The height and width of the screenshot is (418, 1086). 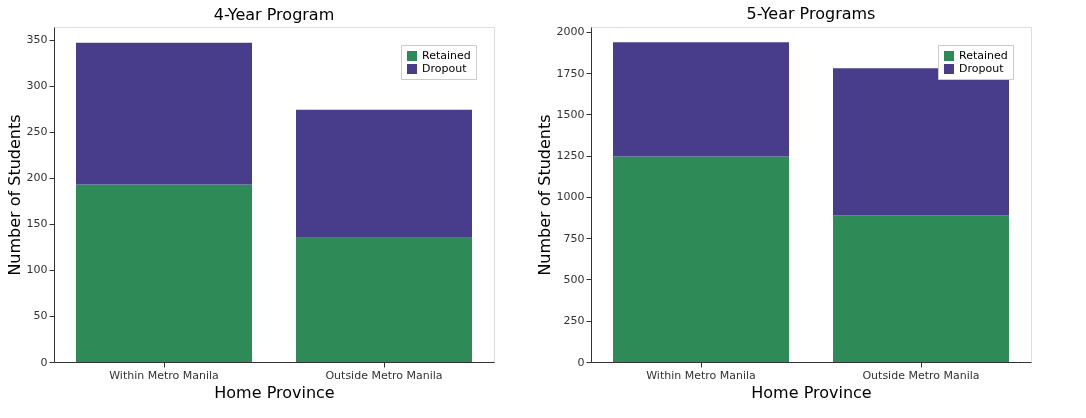 What do you see at coordinates (37, 178) in the screenshot?
I see `y-tick-label: 200` at bounding box center [37, 178].